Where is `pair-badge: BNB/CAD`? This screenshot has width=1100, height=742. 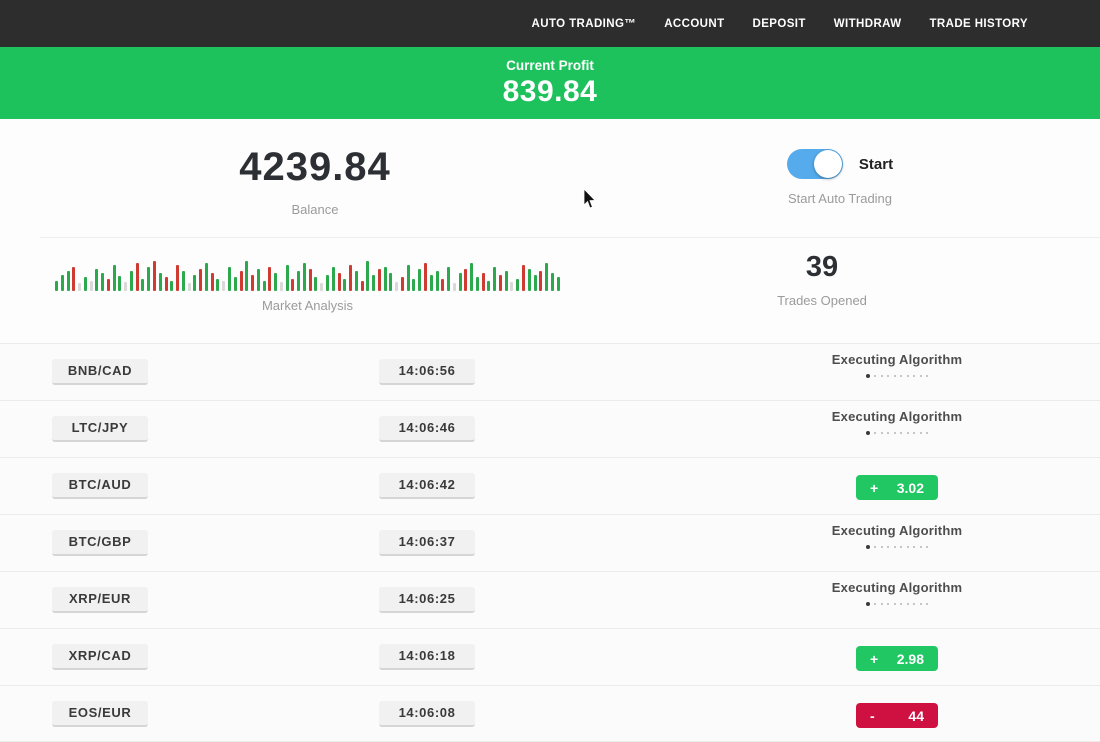 pair-badge: BNB/CAD is located at coordinates (100, 372).